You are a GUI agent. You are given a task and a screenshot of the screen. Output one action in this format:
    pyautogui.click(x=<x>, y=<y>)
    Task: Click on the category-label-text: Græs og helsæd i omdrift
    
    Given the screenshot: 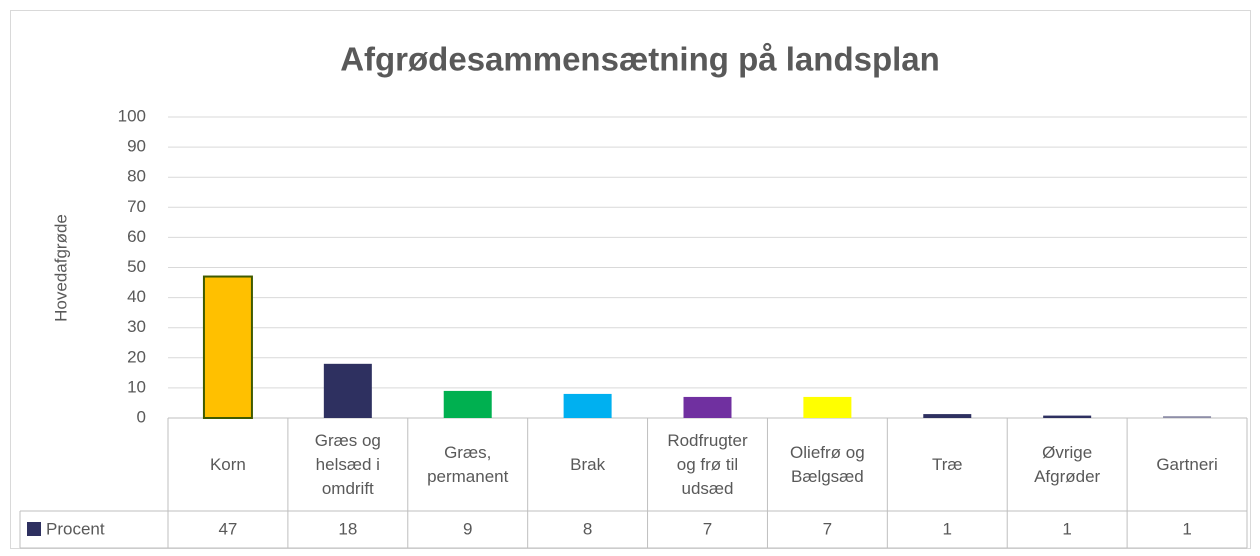 What is the action you would take?
    pyautogui.click(x=347, y=464)
    